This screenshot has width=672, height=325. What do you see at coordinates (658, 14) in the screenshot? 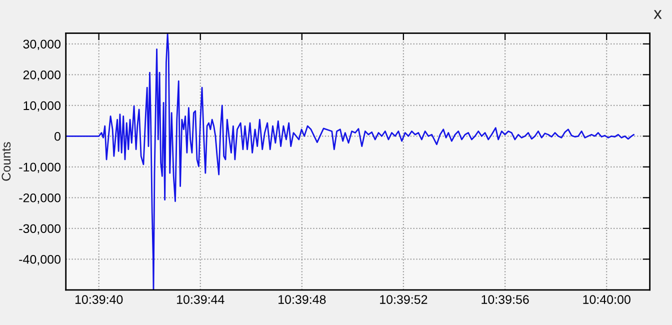
I see `text: x` at bounding box center [658, 14].